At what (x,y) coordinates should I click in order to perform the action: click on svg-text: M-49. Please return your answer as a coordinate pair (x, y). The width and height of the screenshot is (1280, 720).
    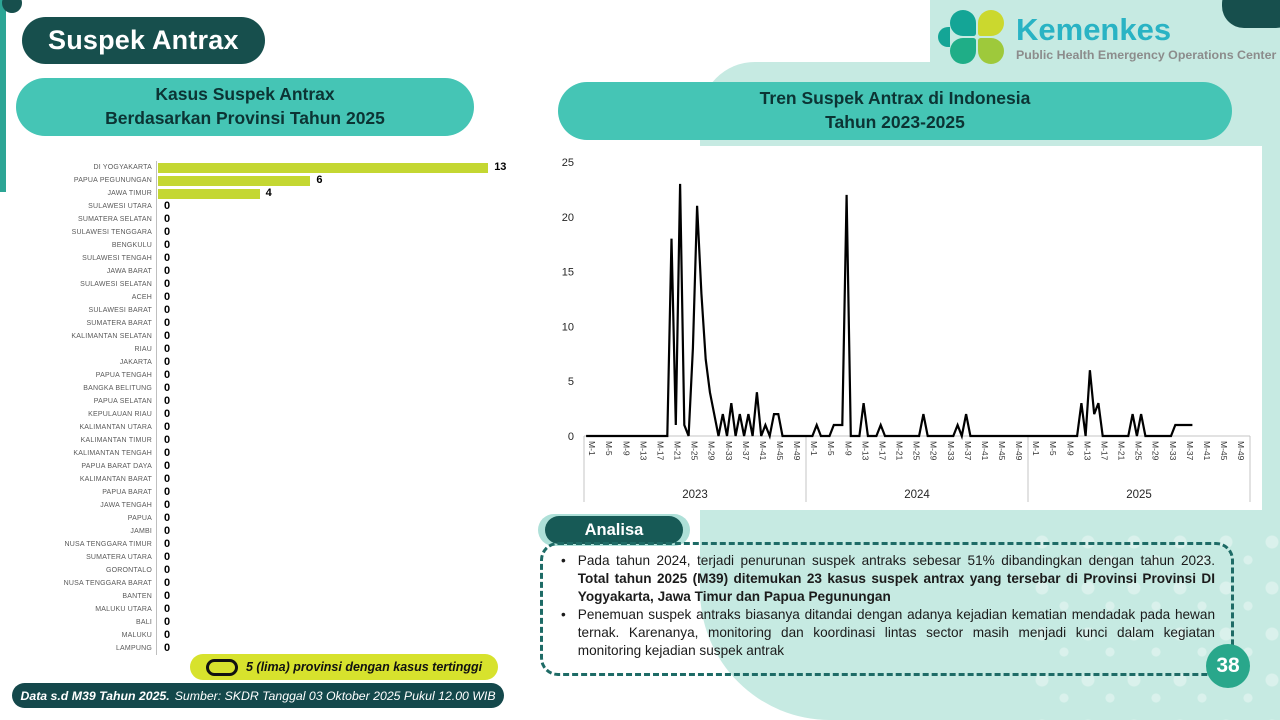
    Looking at the image, I should click on (1241, 451).